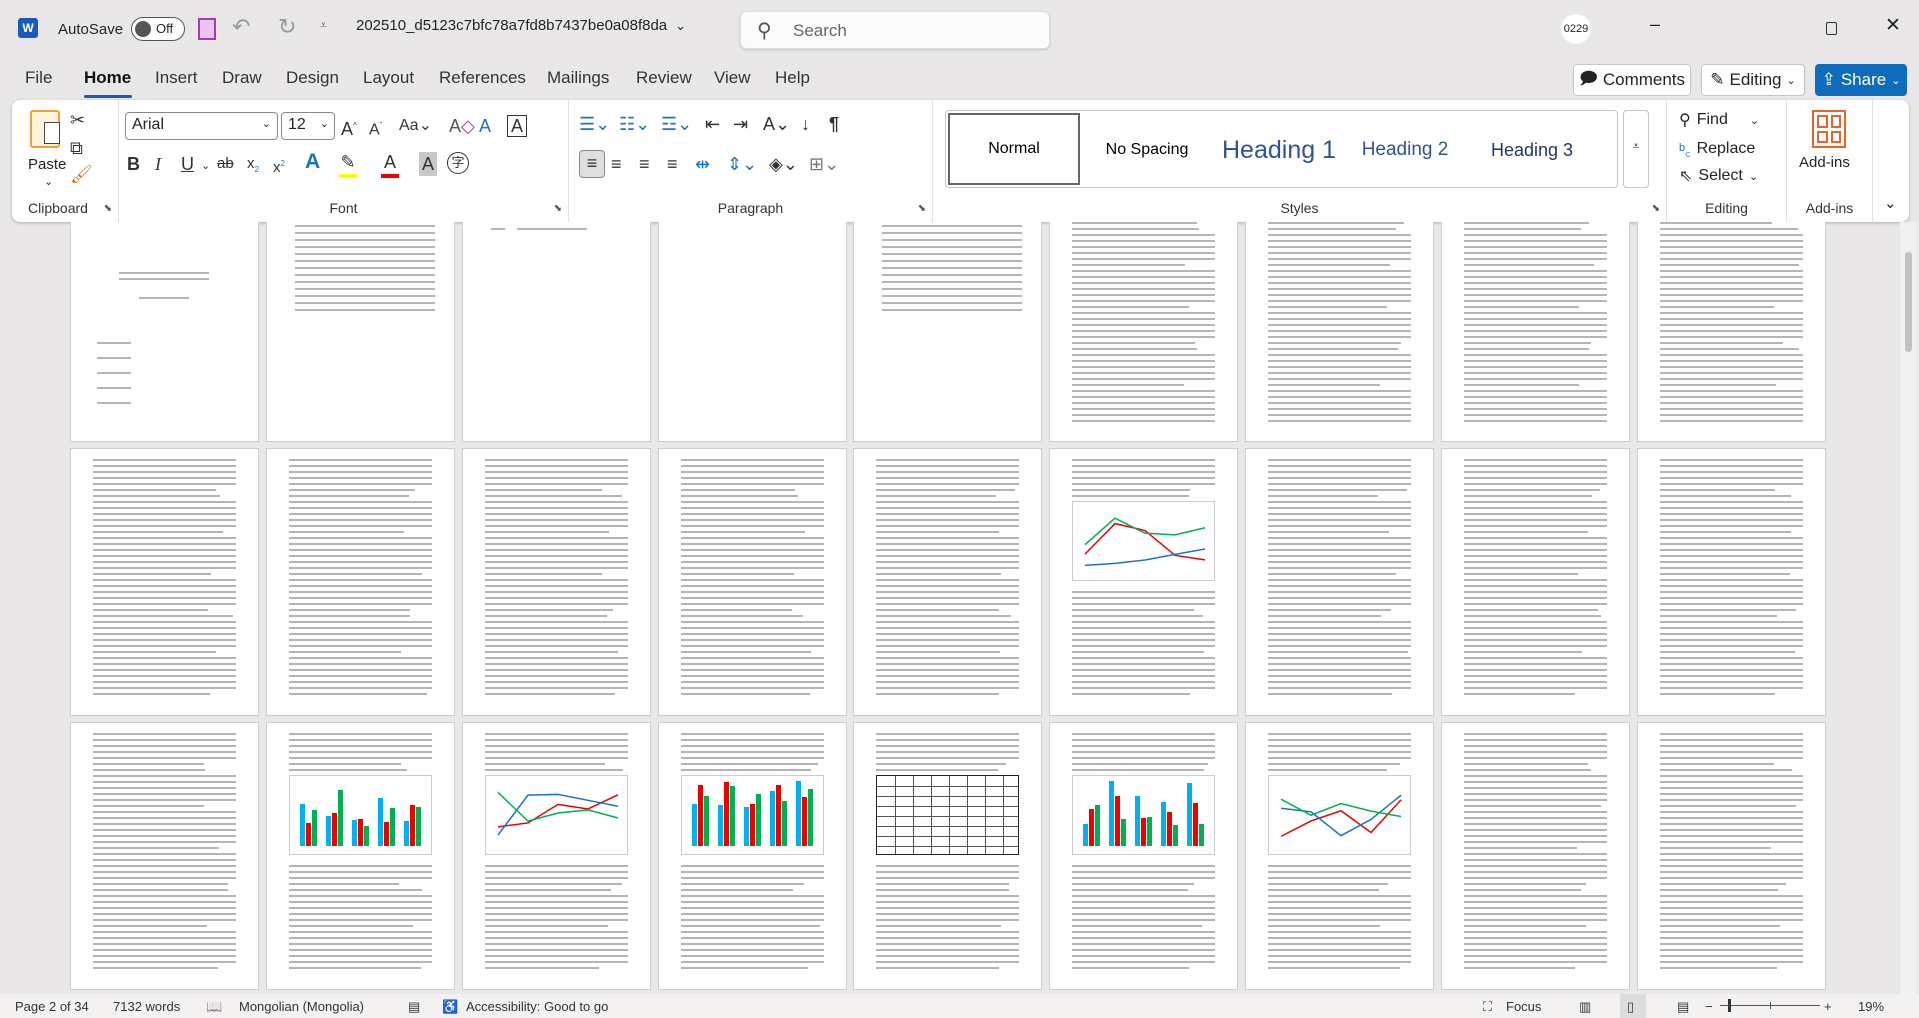  Describe the element at coordinates (133, 164) in the screenshot. I see `bold-icon: B` at that location.